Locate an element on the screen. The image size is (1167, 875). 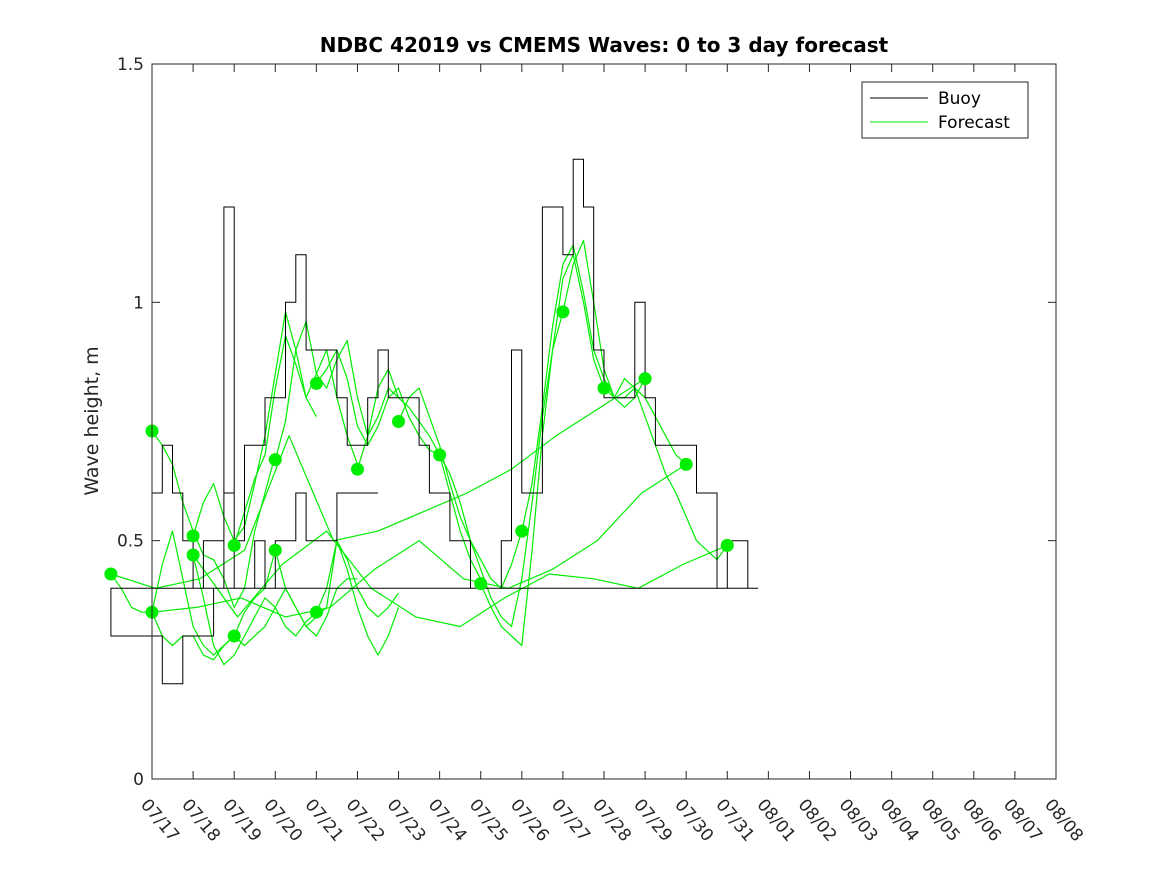
legend-box is located at coordinates (945, 110).